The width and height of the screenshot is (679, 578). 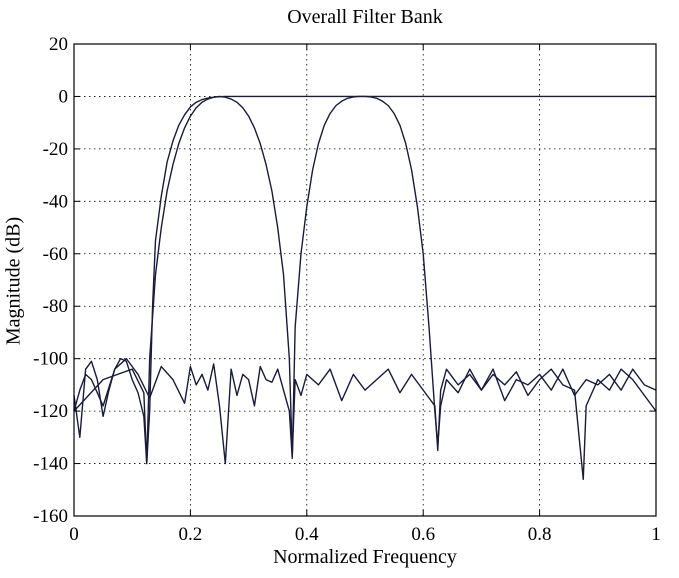 What do you see at coordinates (13, 281) in the screenshot?
I see `y-axis-label: Magnitude (dB)` at bounding box center [13, 281].